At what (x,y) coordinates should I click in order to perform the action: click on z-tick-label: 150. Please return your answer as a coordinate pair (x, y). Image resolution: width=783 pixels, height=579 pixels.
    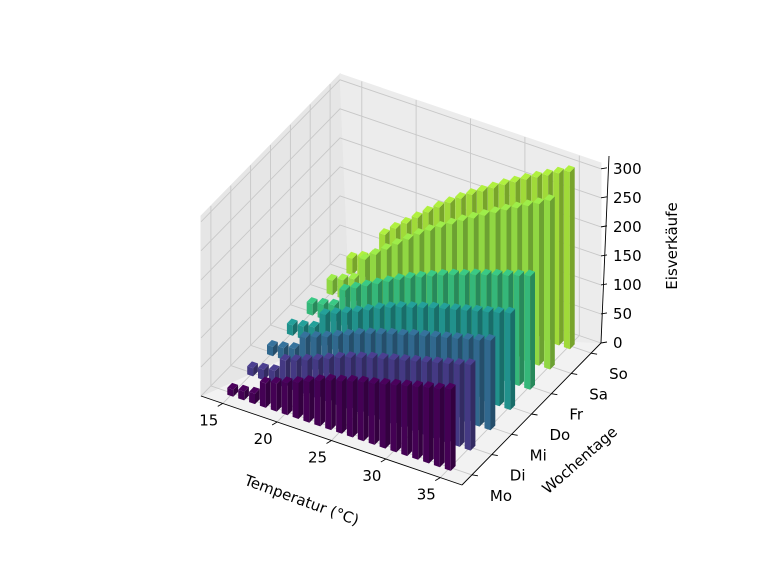
    Looking at the image, I should click on (627, 256).